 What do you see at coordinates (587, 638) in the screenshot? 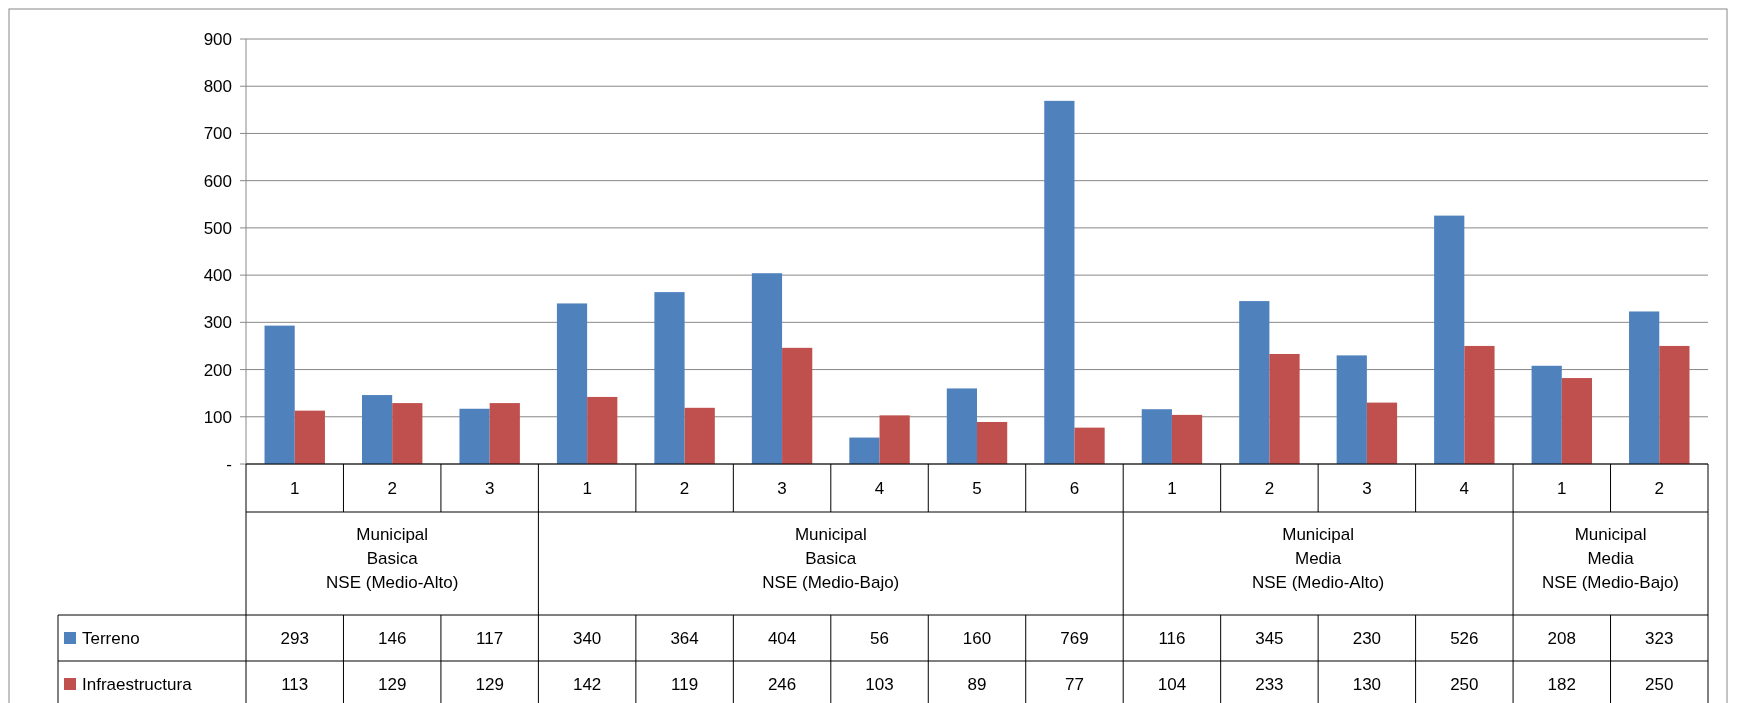
I see `data-label: 340` at bounding box center [587, 638].